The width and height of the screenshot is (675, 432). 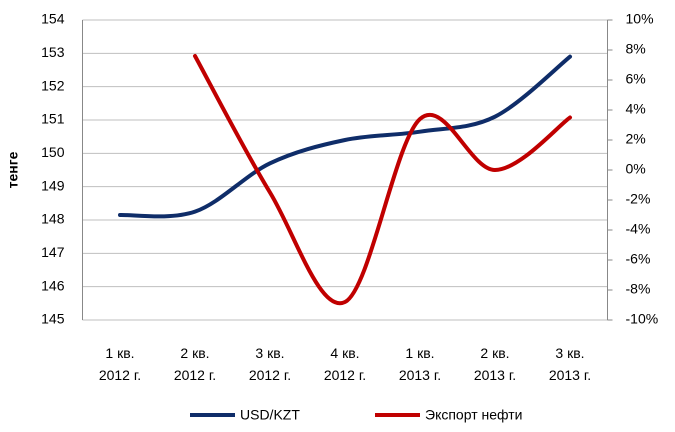 What do you see at coordinates (636, 79) in the screenshot?
I see `y2-tick-label: 6%` at bounding box center [636, 79].